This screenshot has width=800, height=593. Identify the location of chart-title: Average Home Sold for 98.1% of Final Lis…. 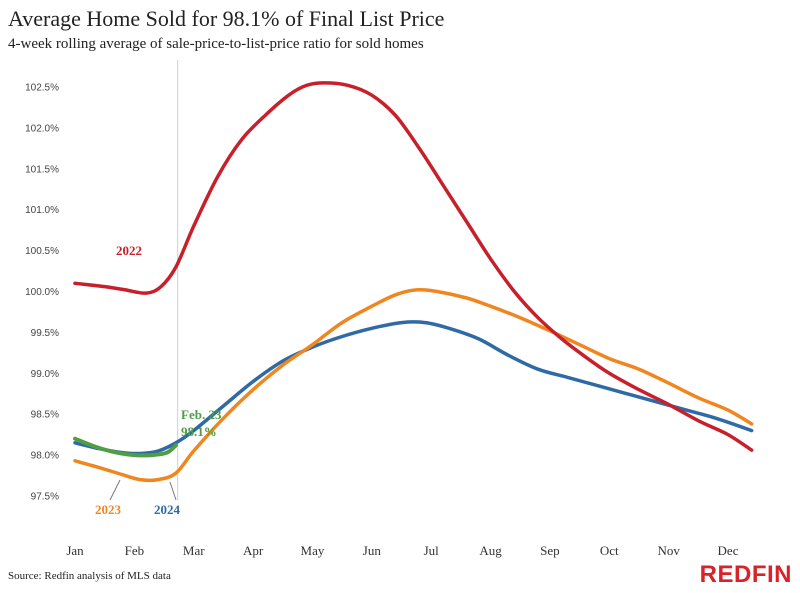
(226, 18).